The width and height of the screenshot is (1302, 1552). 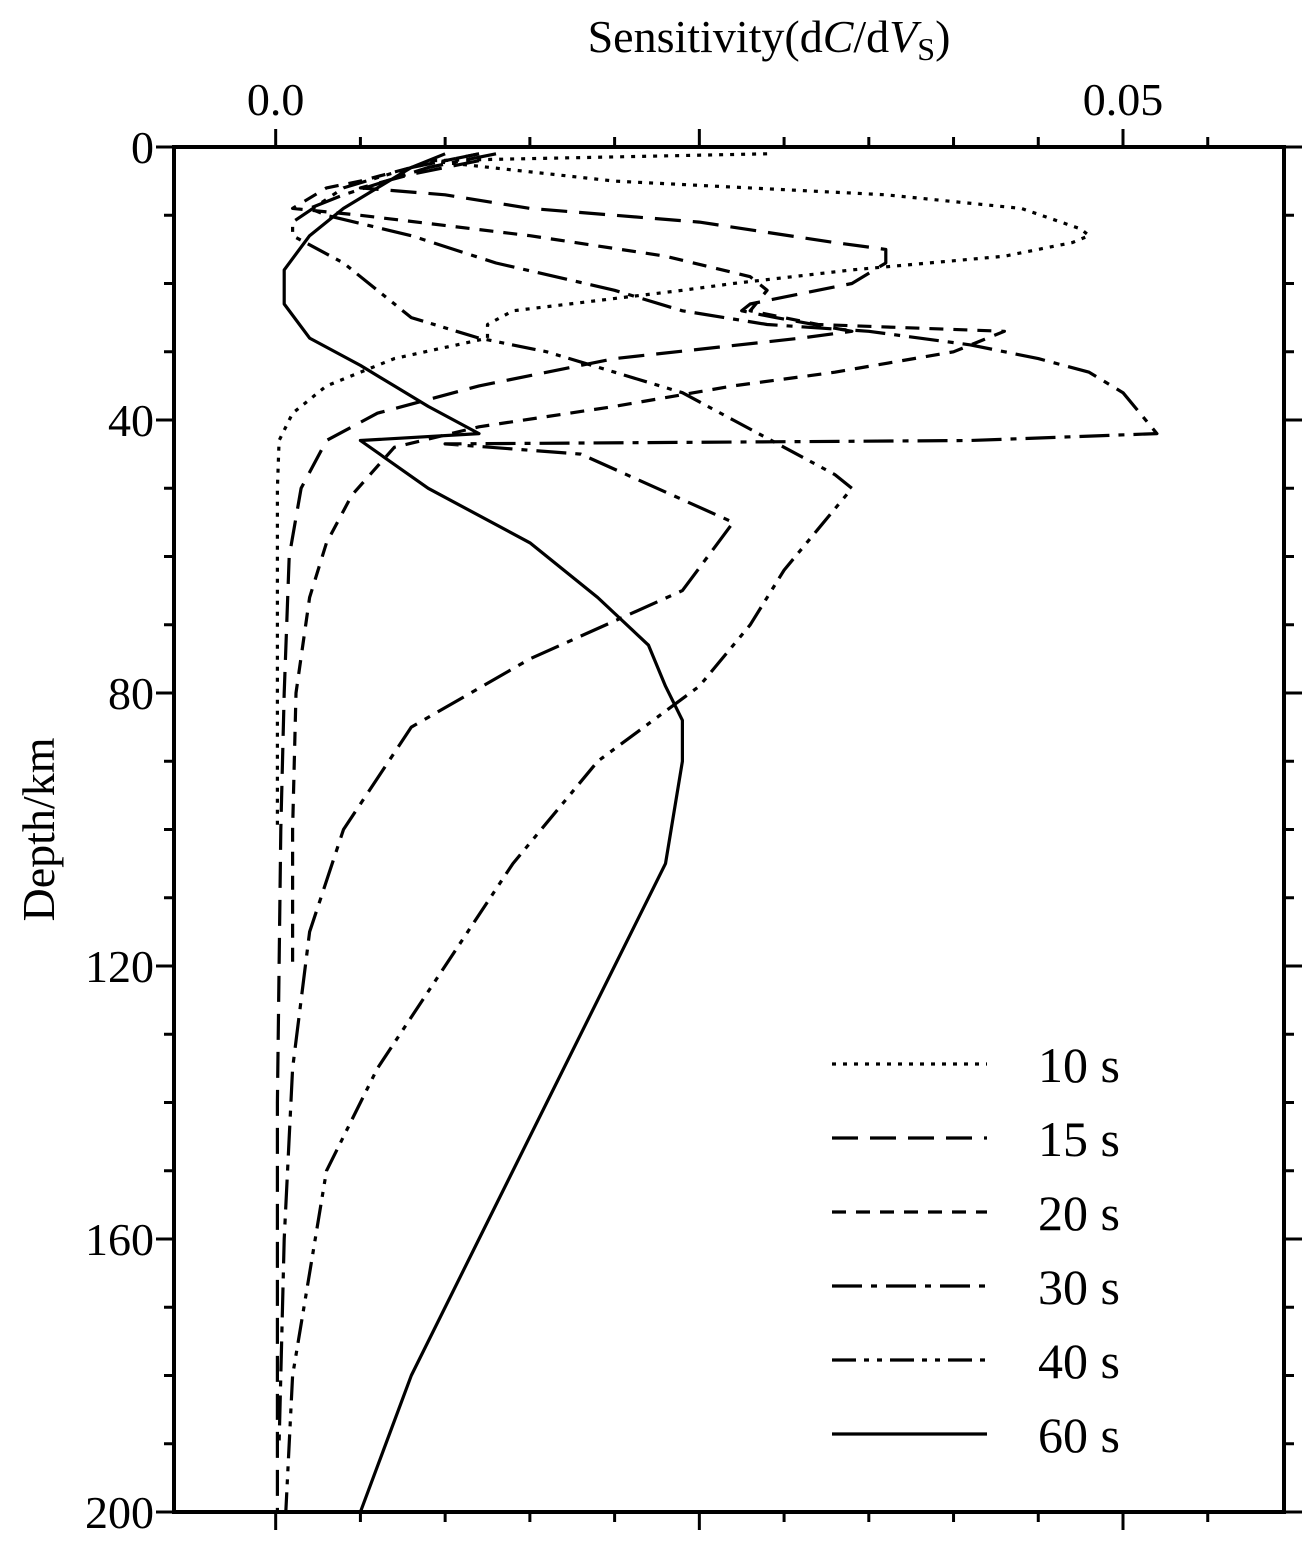 What do you see at coordinates (976, 1250) in the screenshot?
I see `legend: 10 s 15 s 20 s 30 s 40 s 60 s` at bounding box center [976, 1250].